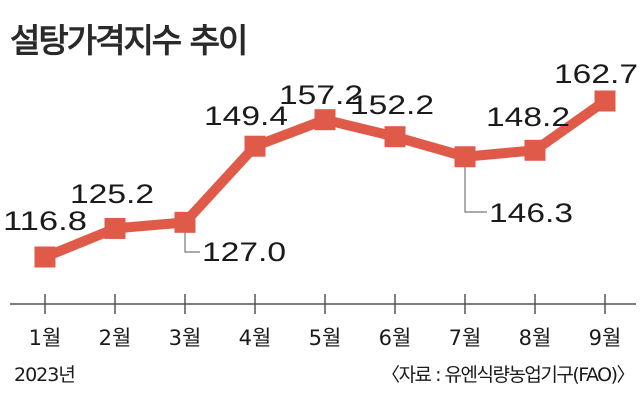  Describe the element at coordinates (395, 338) in the screenshot. I see `month-label-6: 6월` at that location.